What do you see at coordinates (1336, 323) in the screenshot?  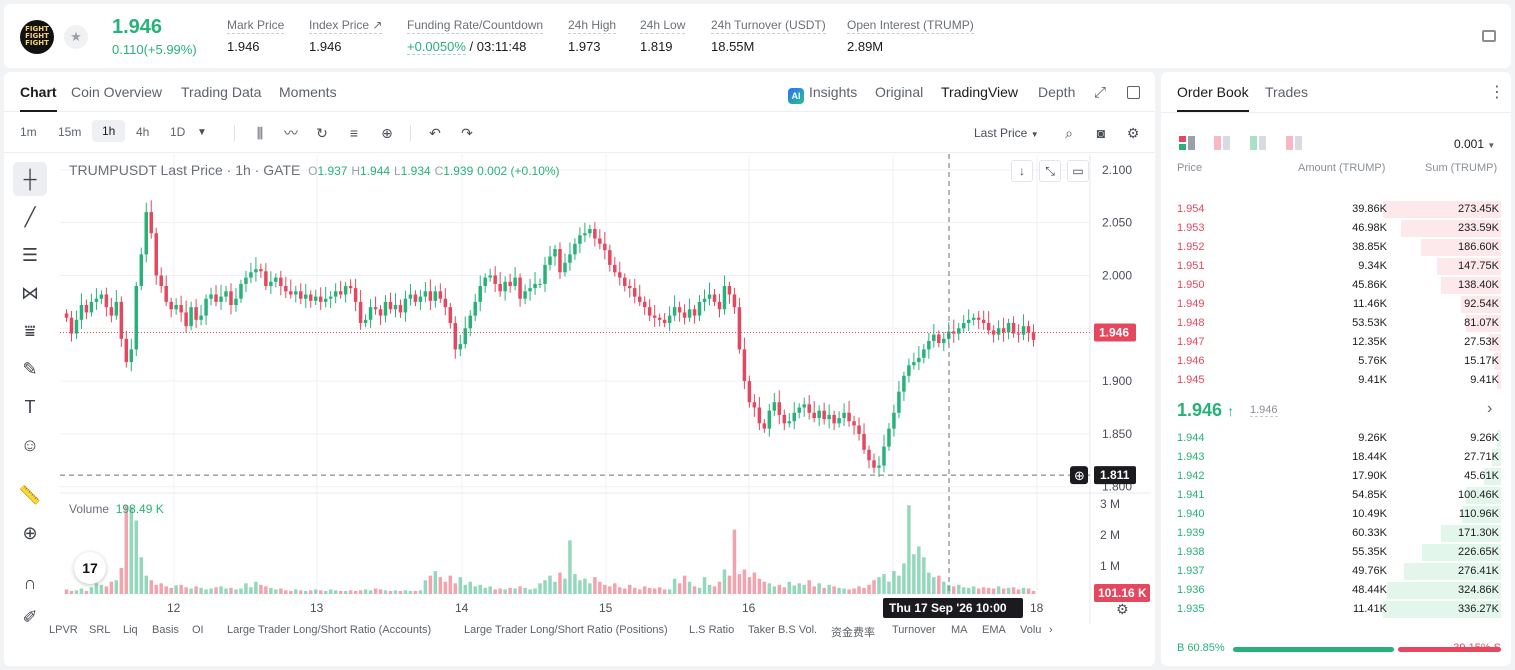 I see `ask-row: 1.948 53.53K 81.07K` at bounding box center [1336, 323].